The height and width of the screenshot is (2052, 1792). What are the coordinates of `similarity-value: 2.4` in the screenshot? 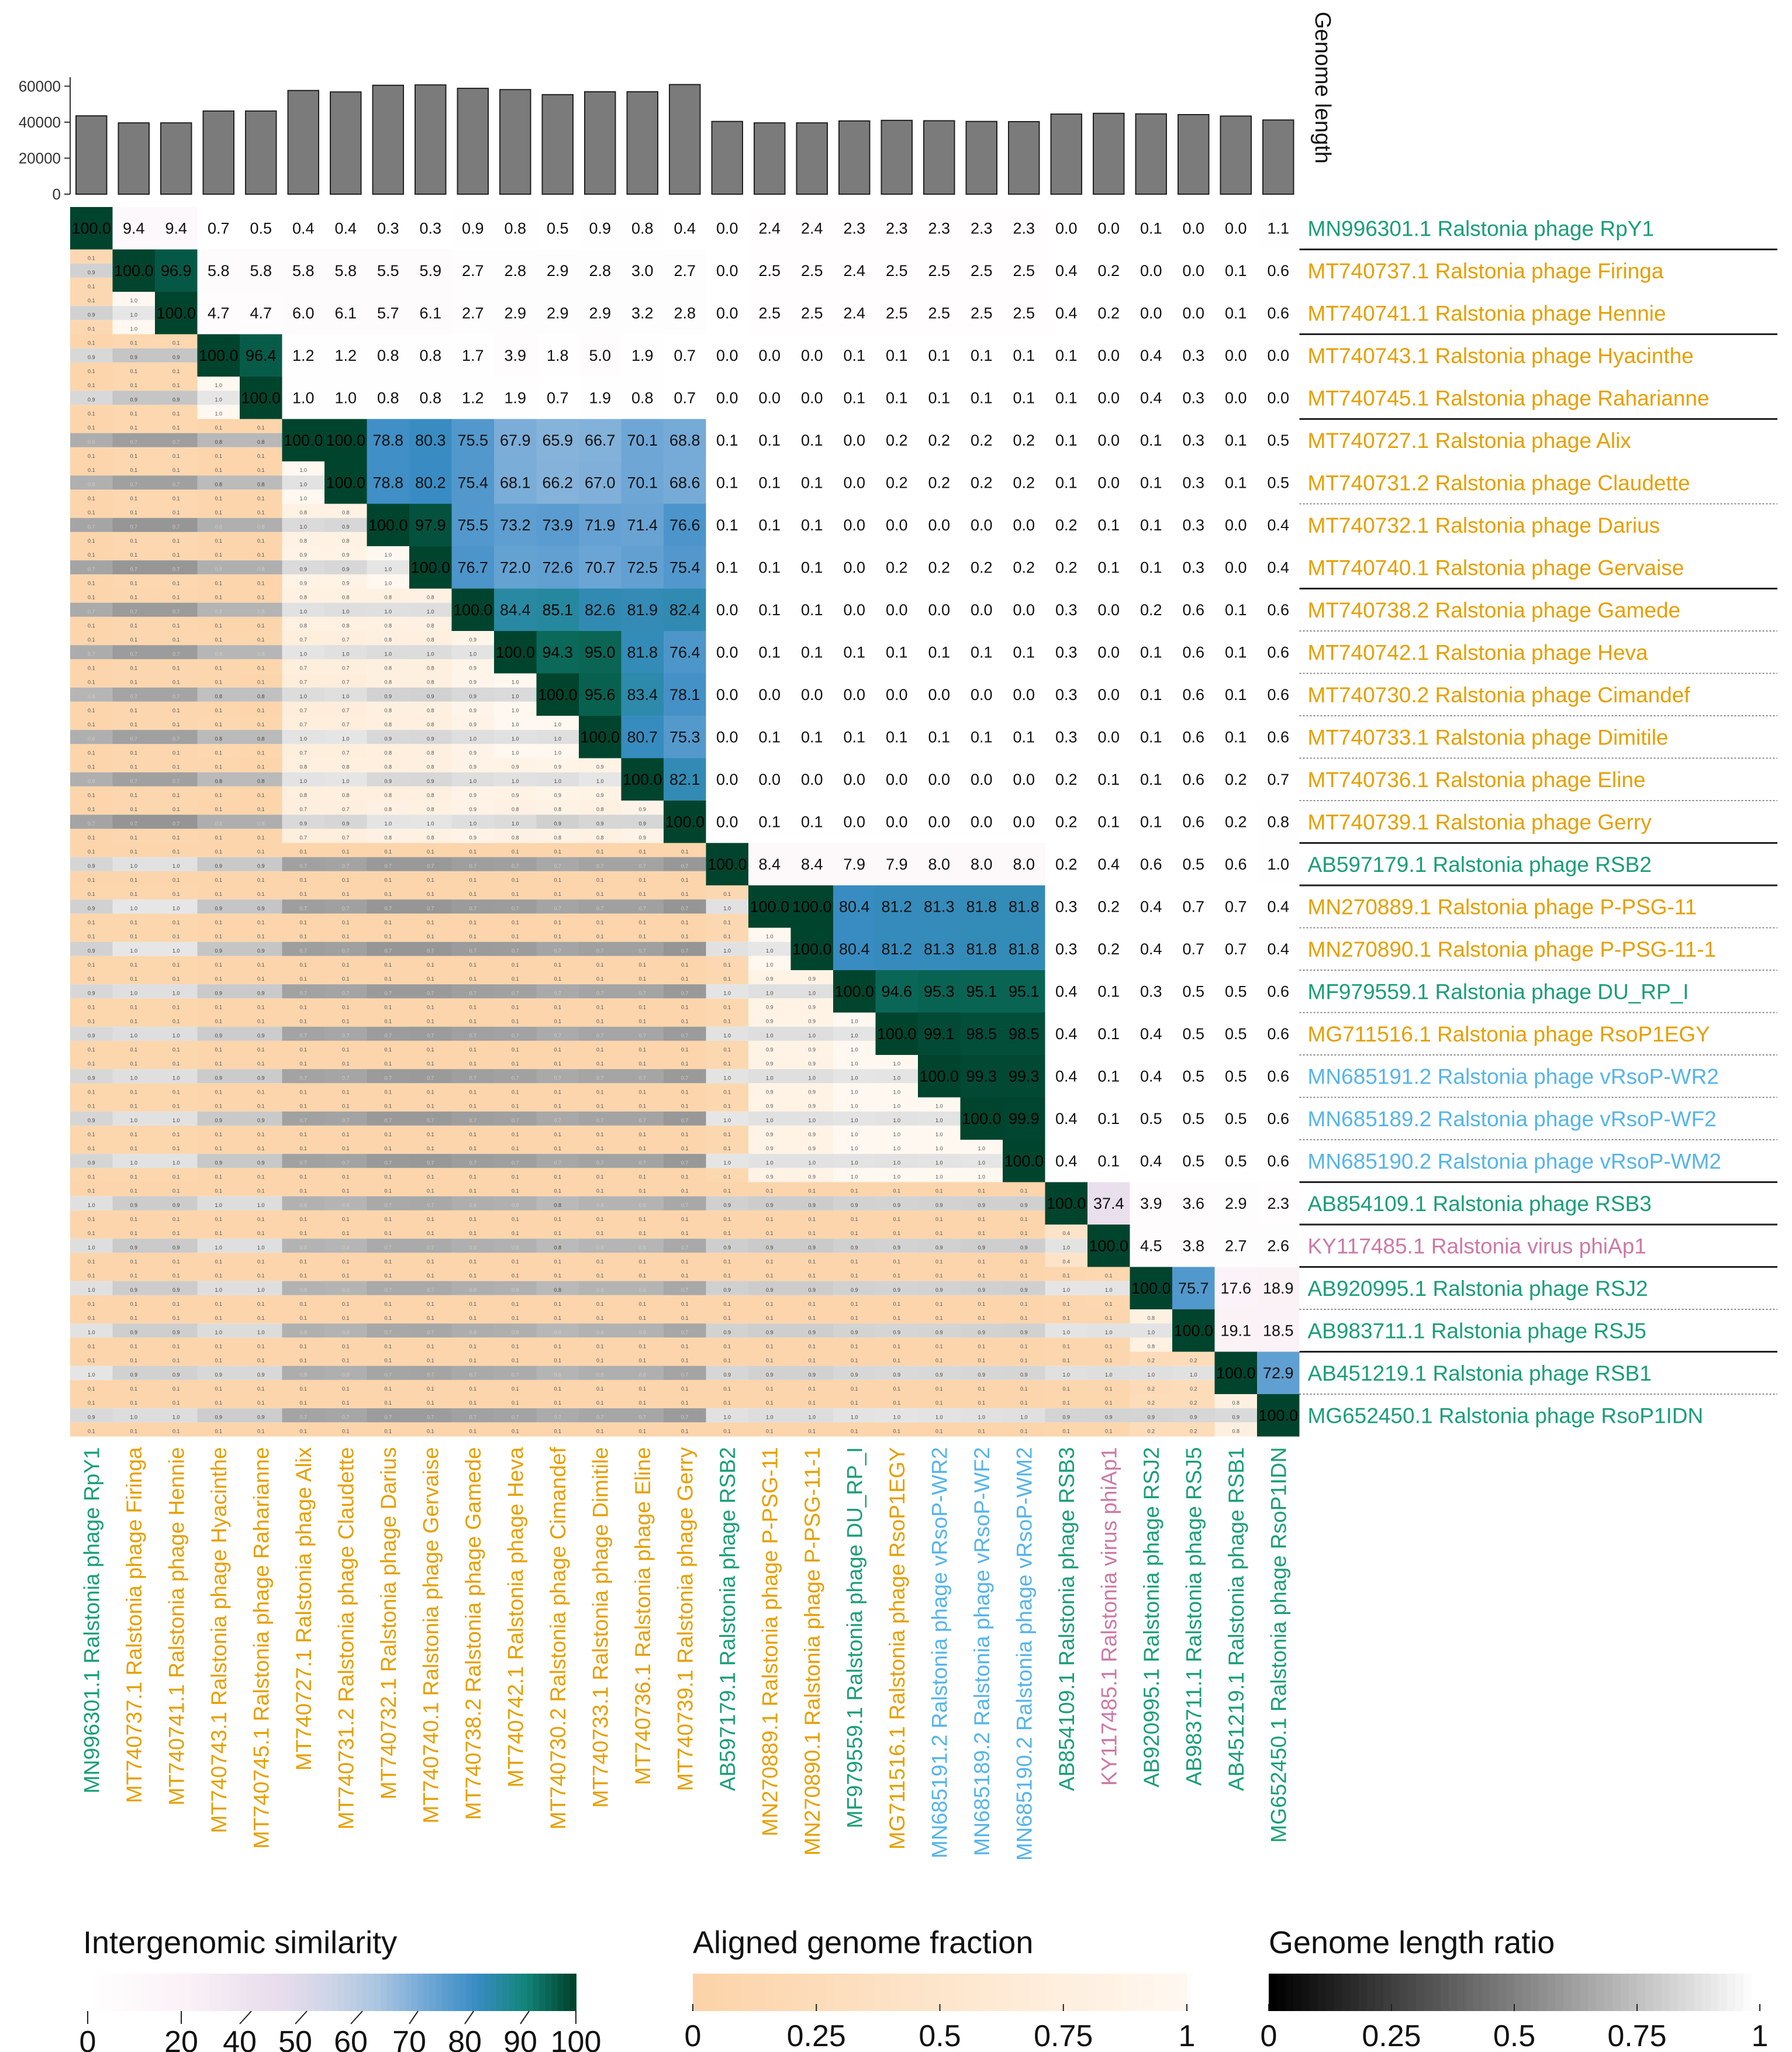 It's located at (769, 228).